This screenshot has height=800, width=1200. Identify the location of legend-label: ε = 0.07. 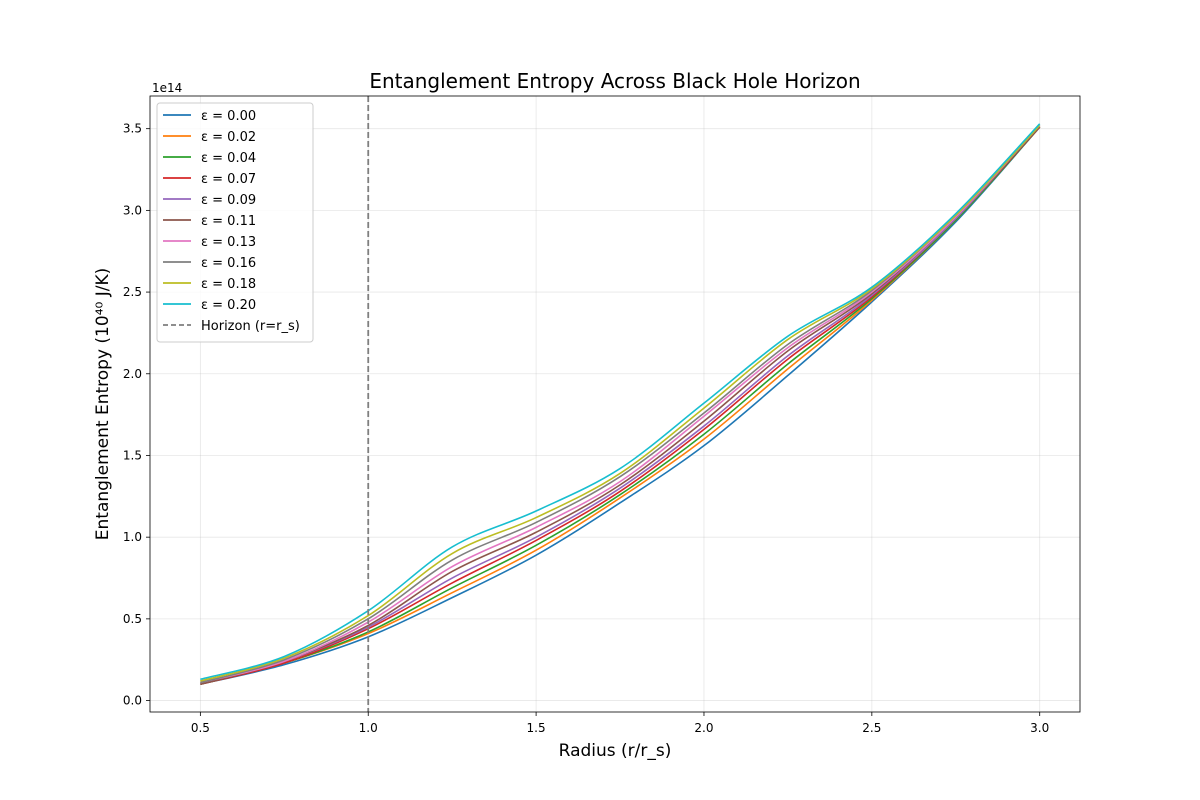
(228, 179).